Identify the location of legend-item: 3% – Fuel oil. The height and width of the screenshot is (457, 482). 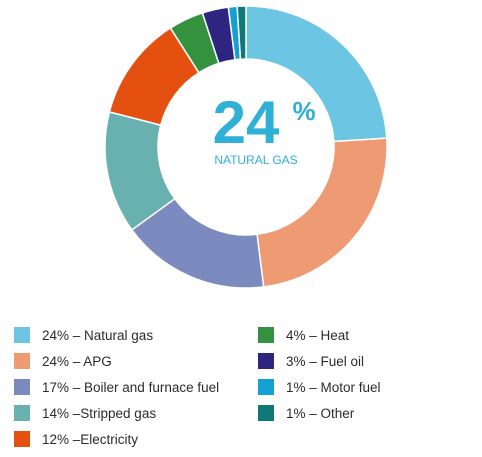
(319, 361).